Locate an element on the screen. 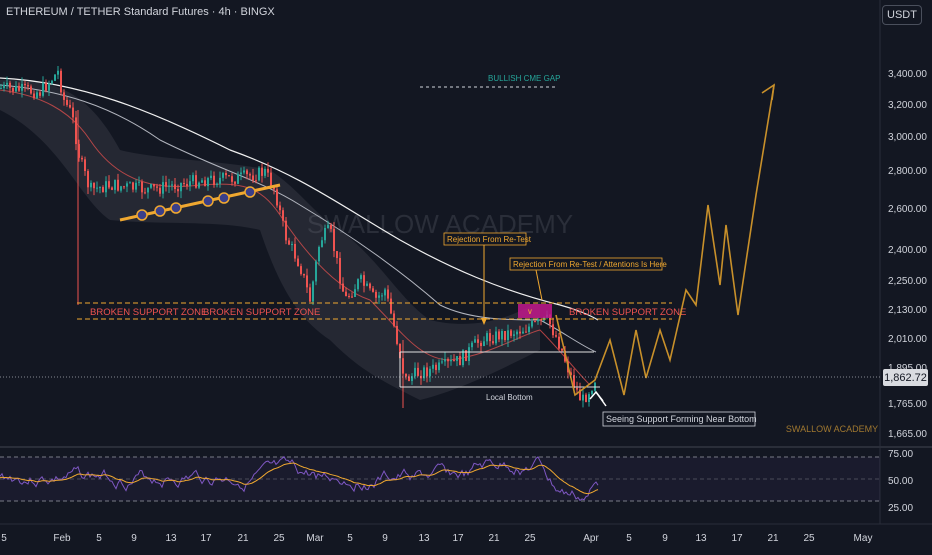  time-axis-label: 17 is located at coordinates (737, 538).